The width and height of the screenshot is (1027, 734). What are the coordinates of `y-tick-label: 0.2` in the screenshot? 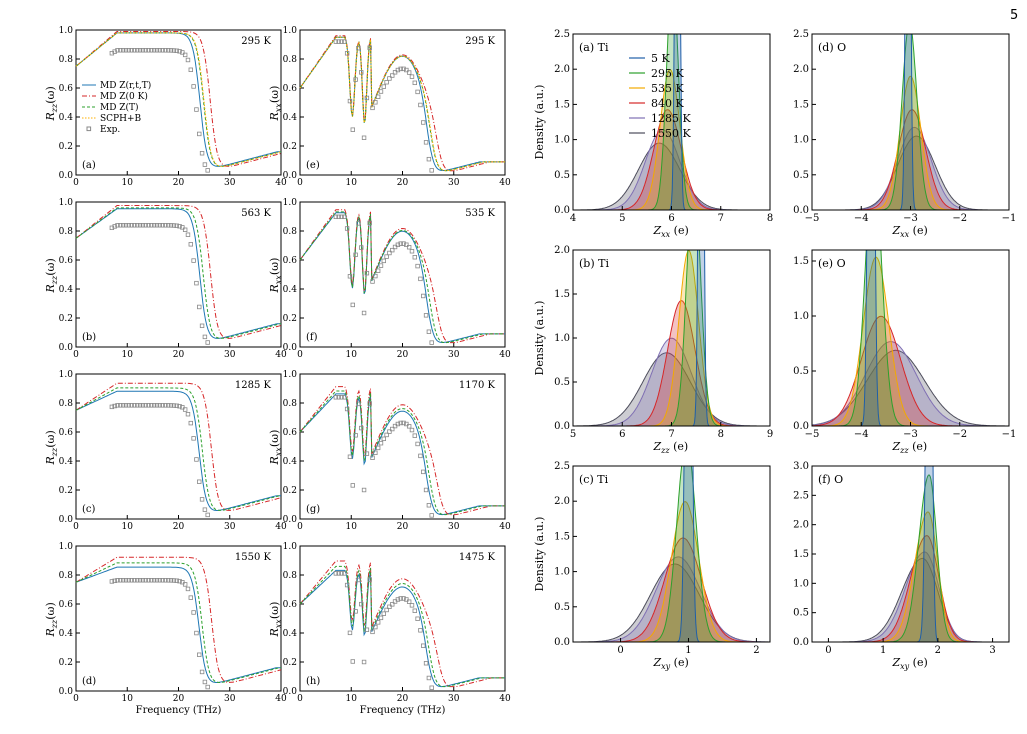 It's located at (66, 663).